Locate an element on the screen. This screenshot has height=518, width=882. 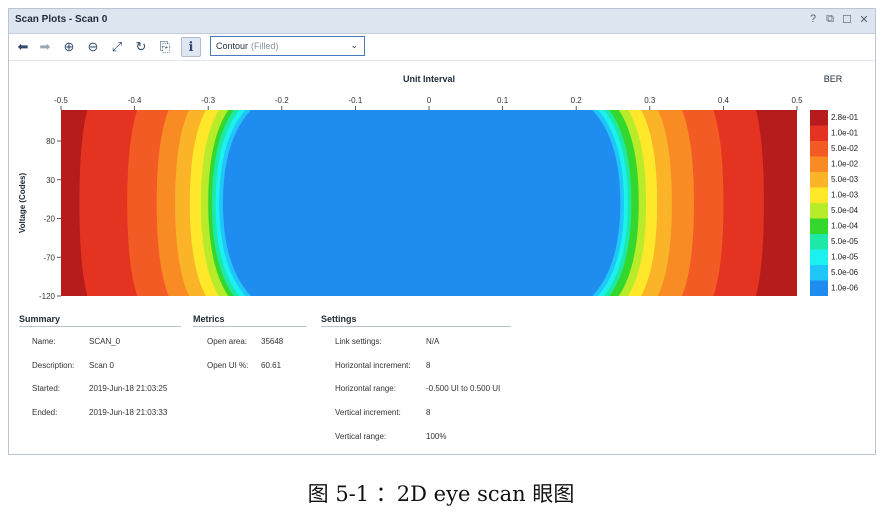
forward-arrow-icon: ➡ is located at coordinates (45, 46).